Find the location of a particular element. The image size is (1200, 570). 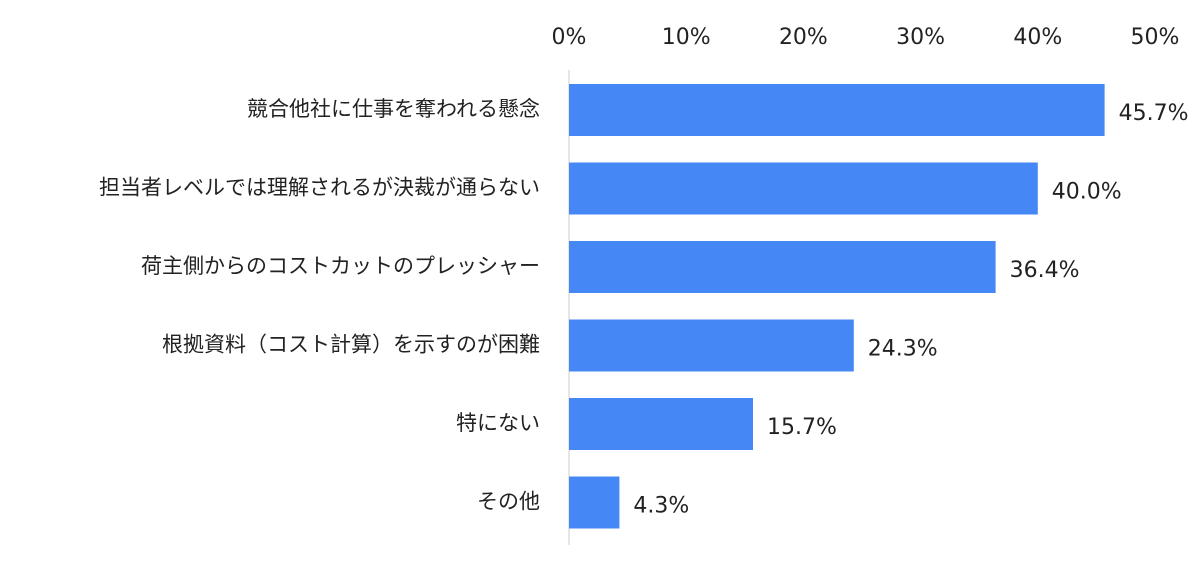

x-tick-label: 50% is located at coordinates (1155, 37).